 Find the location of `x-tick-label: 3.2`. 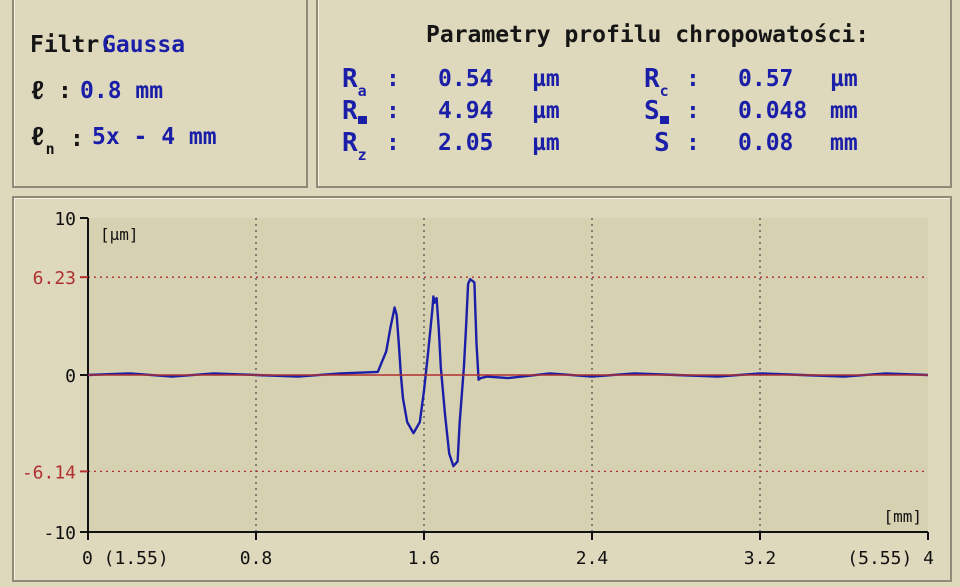

x-tick-label: 3.2 is located at coordinates (760, 558).